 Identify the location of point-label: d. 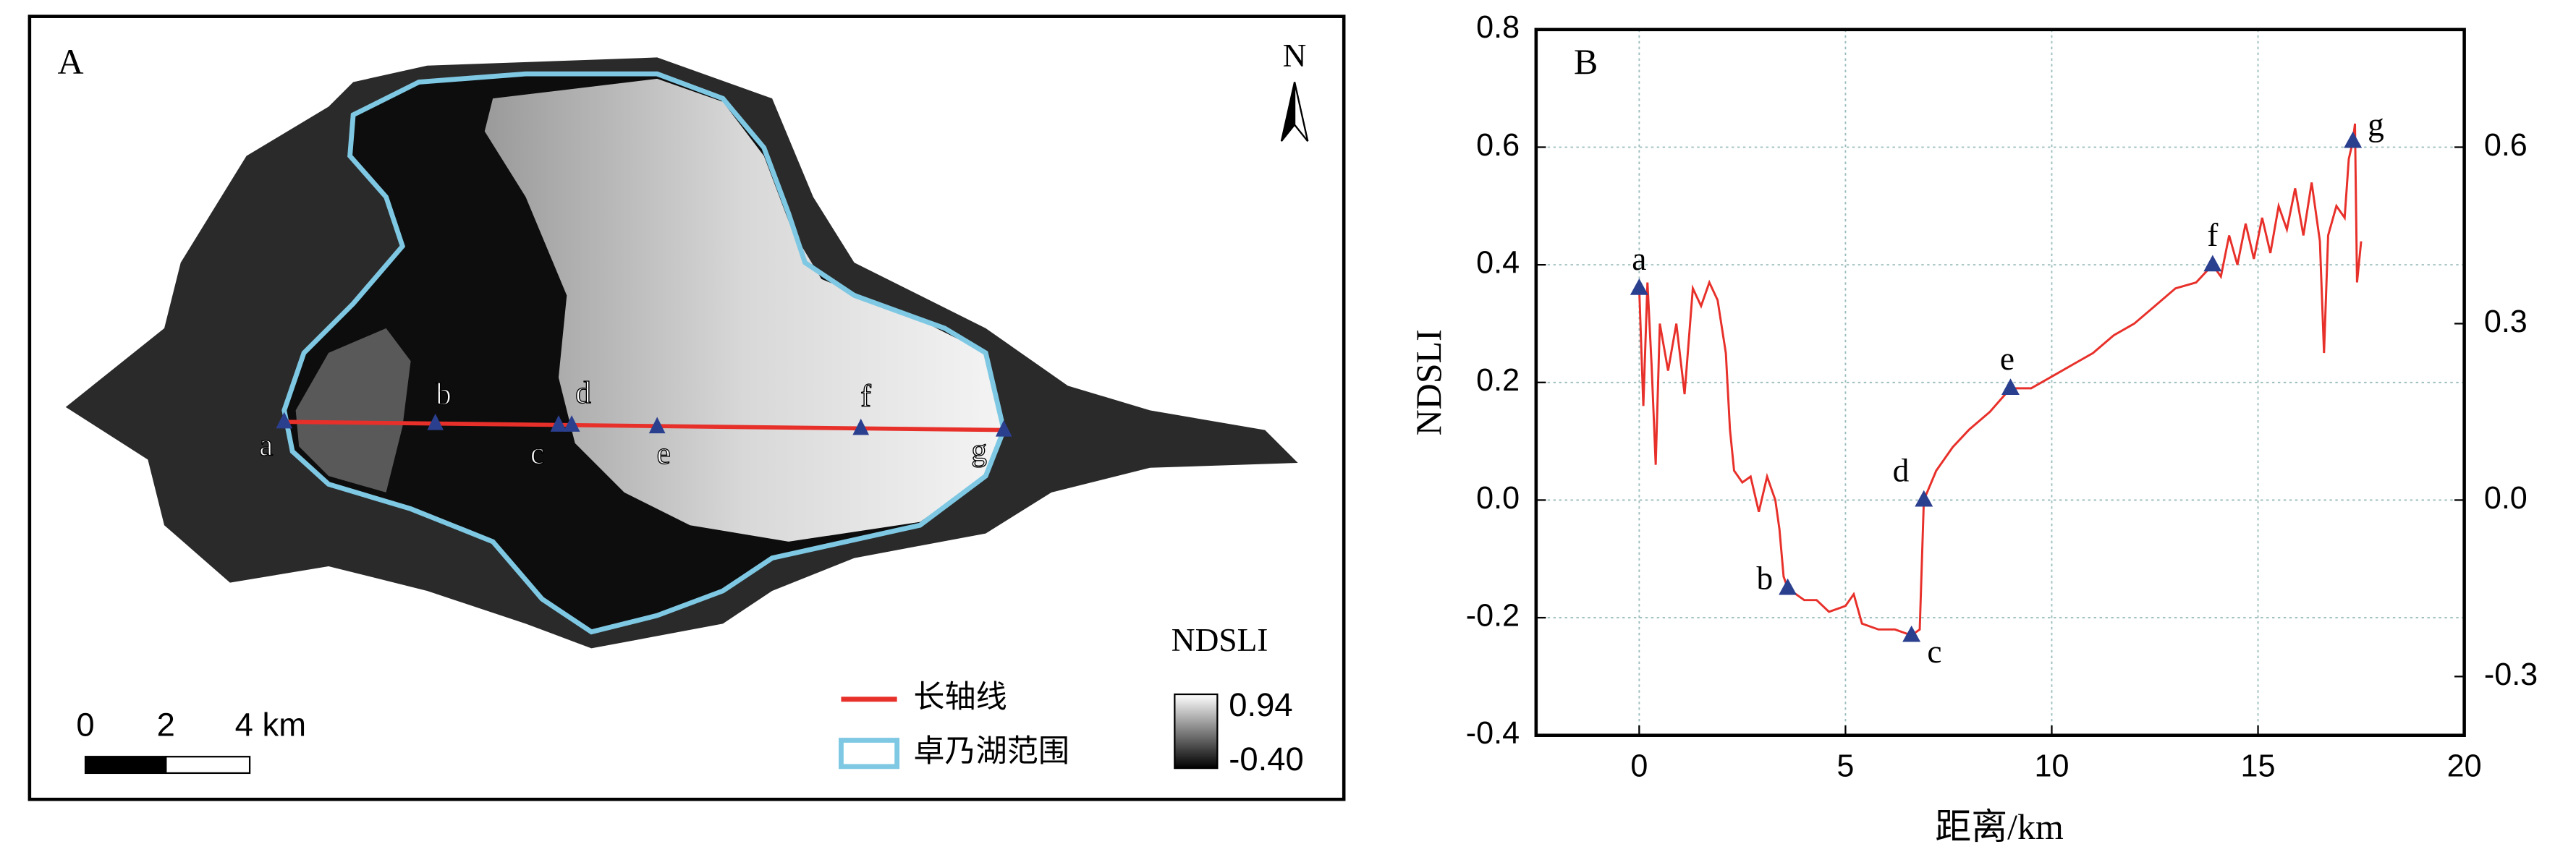
(1901, 471).